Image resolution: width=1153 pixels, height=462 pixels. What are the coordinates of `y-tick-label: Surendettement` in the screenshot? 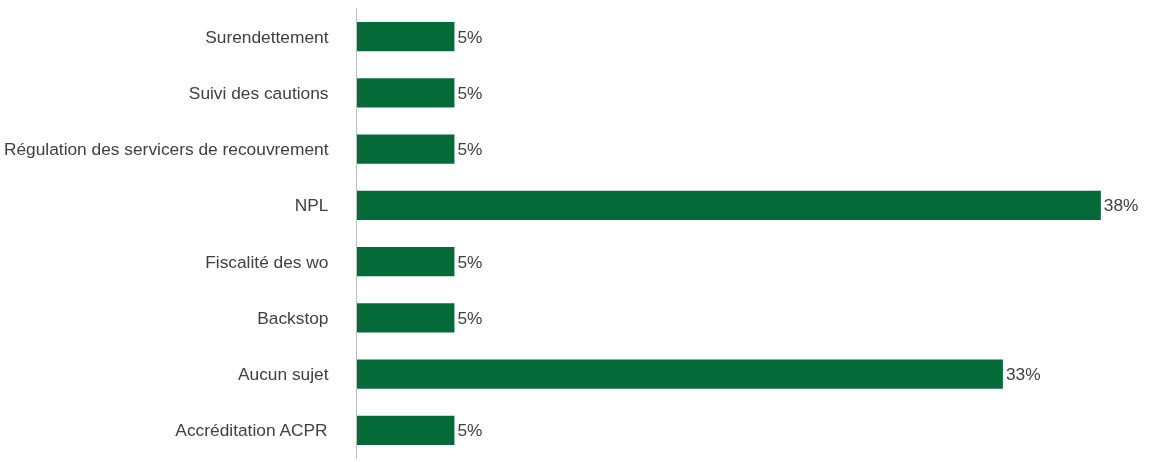 It's located at (267, 36).